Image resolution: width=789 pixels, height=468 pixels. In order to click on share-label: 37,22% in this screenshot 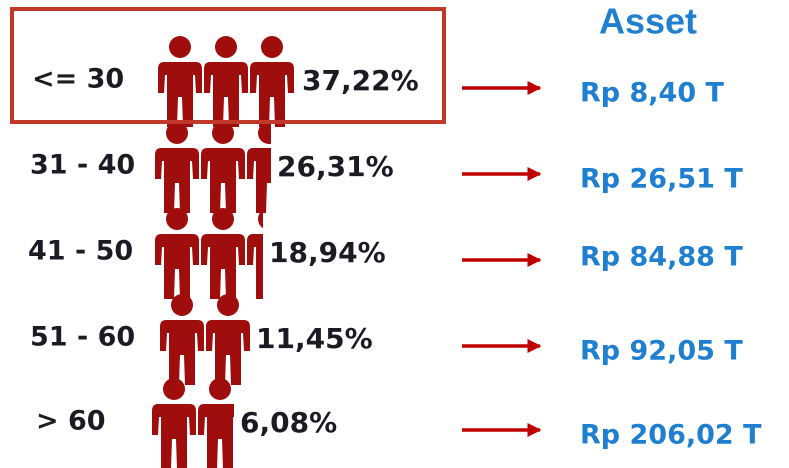, I will do `click(360, 80)`.